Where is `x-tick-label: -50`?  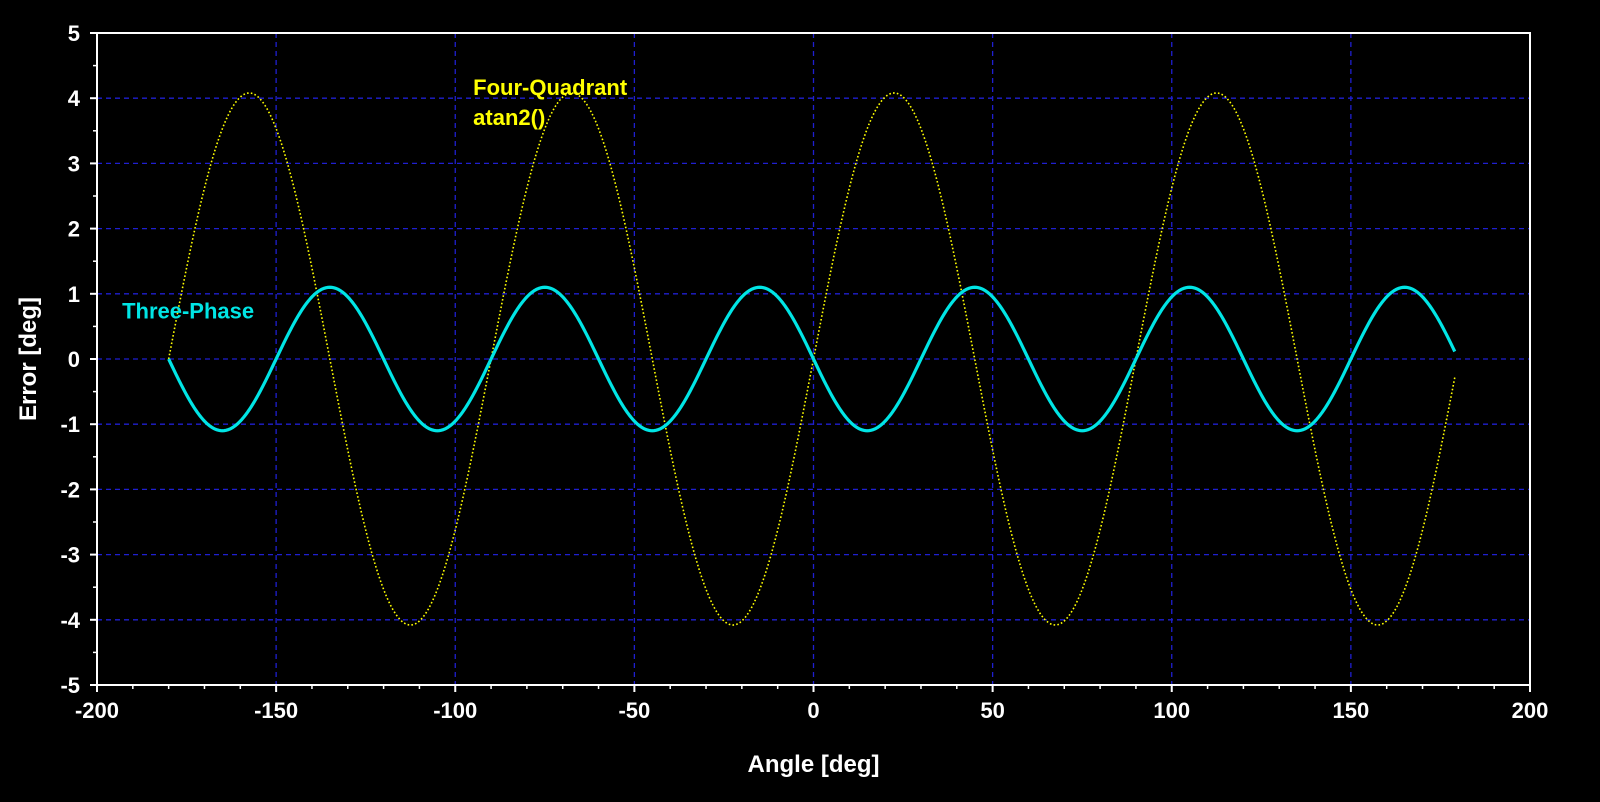 x-tick-label: -50 is located at coordinates (634, 710).